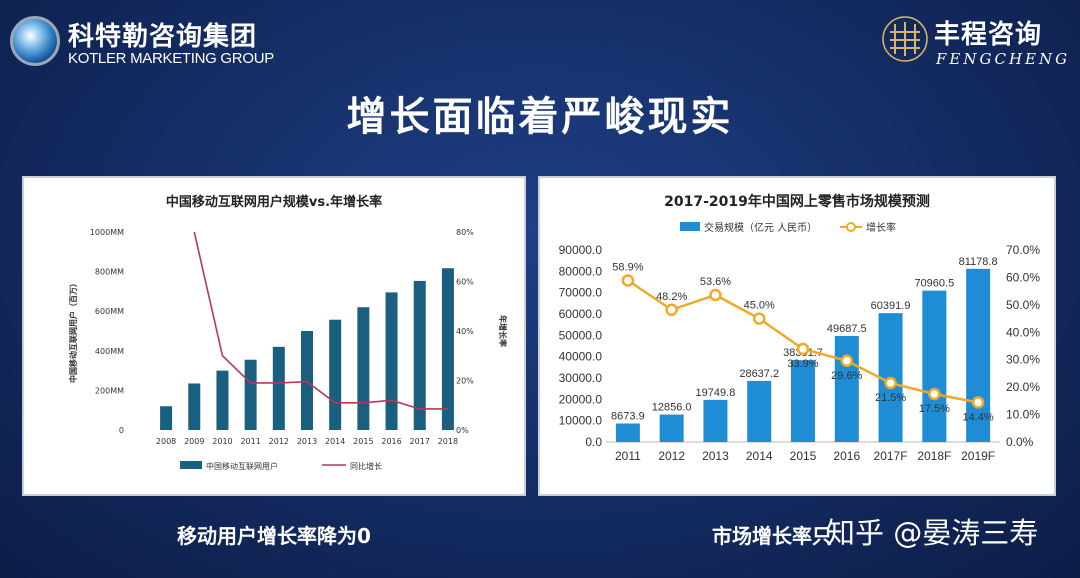 Image resolution: width=1080 pixels, height=578 pixels. Describe the element at coordinates (581, 421) in the screenshot. I see `y-tick-label: 10000.0` at that location.